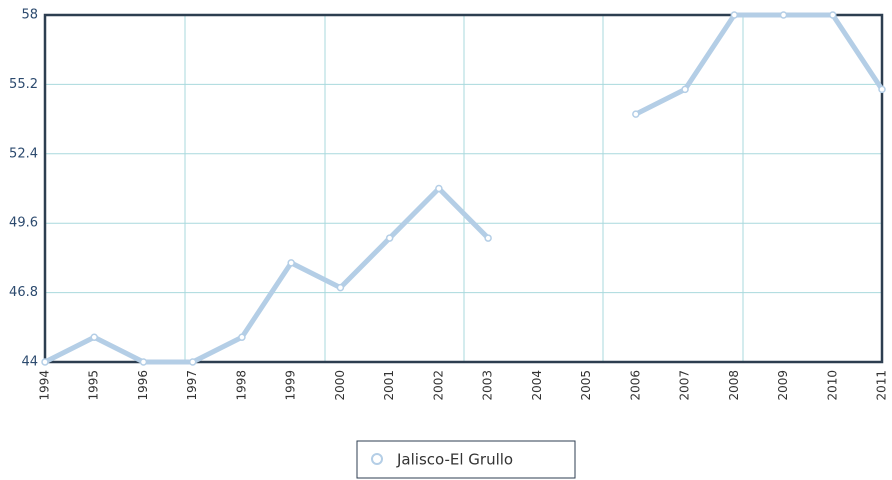 The image size is (892, 480). I want to click on legend-label: Jalisco-El Grullo, so click(454, 460).